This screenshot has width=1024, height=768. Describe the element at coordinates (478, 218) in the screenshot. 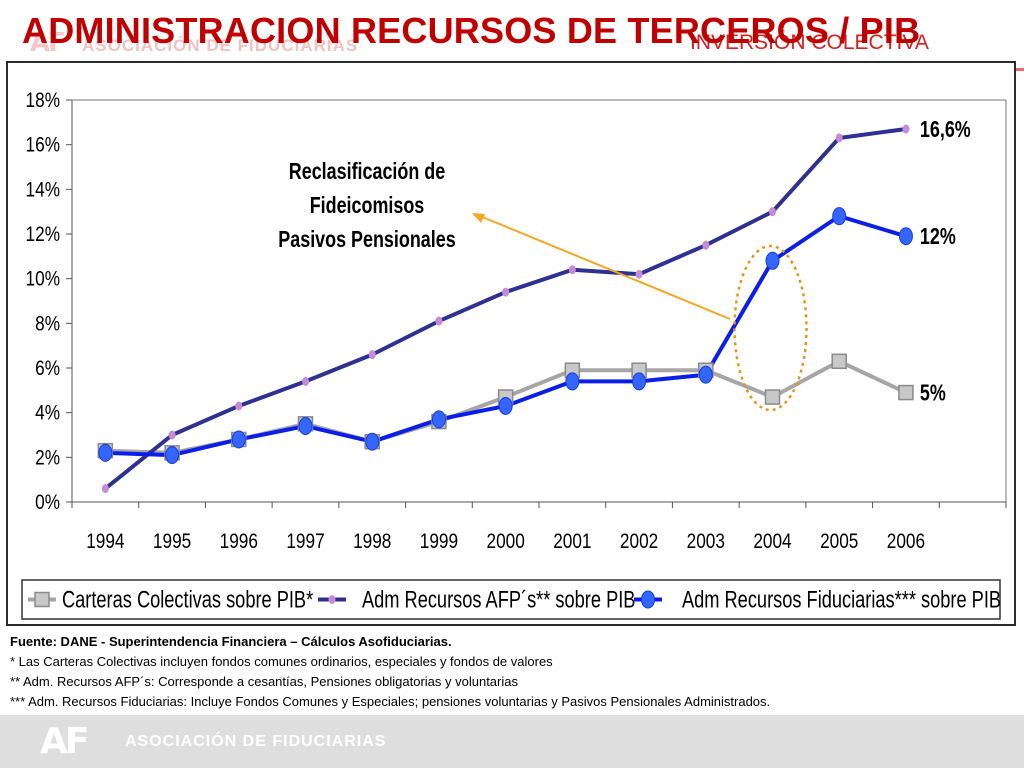

I see `annotation-arrowhead` at that location.